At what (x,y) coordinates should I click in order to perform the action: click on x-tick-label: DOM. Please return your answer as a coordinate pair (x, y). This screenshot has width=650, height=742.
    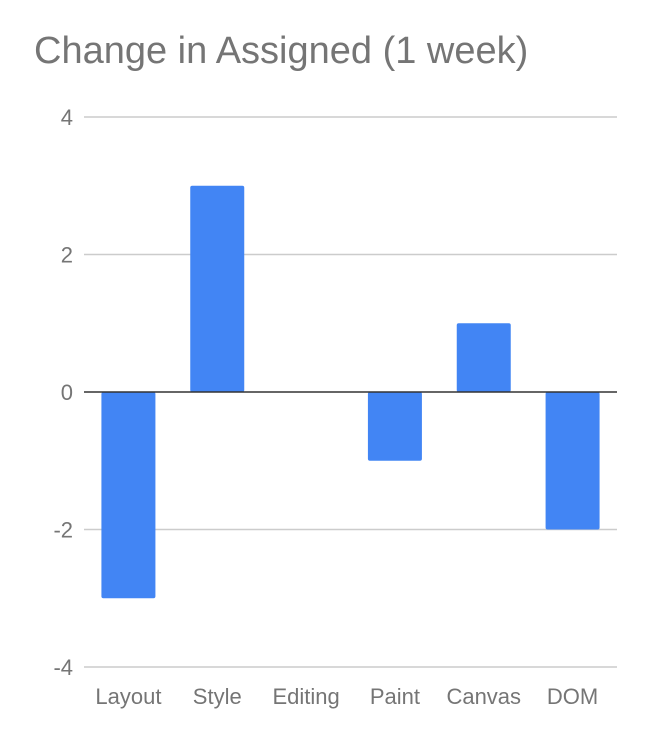
    Looking at the image, I should click on (572, 696).